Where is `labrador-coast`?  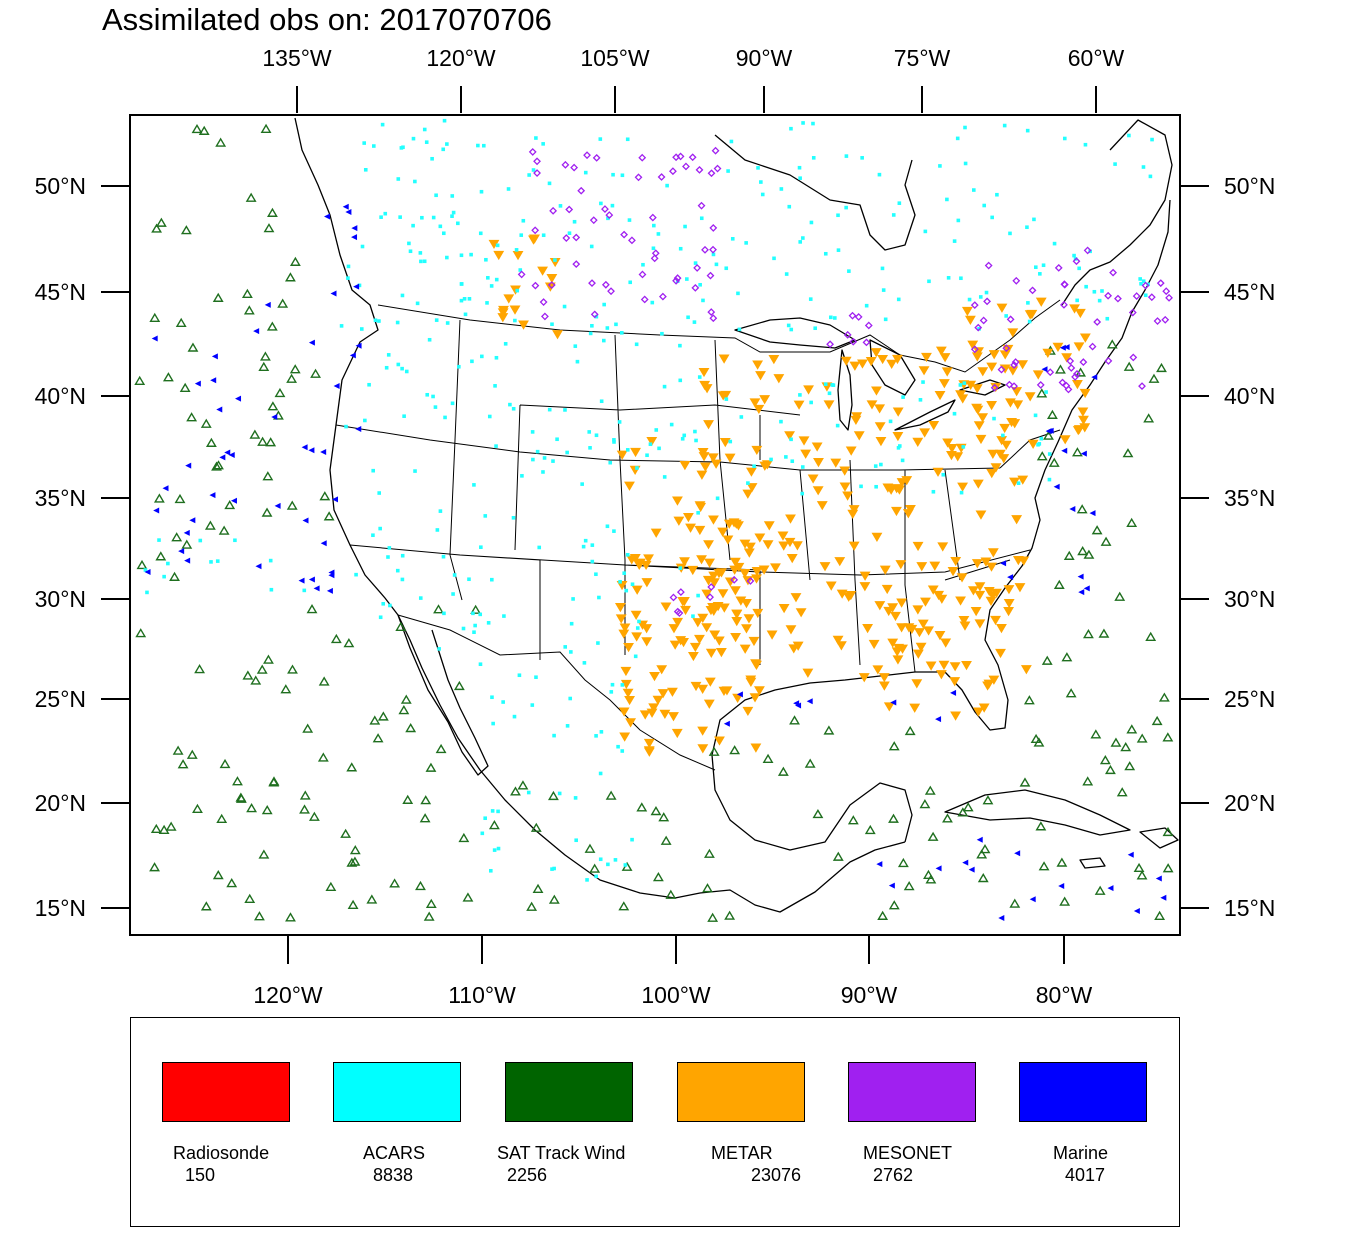 labrador-coast is located at coordinates (1117, 212).